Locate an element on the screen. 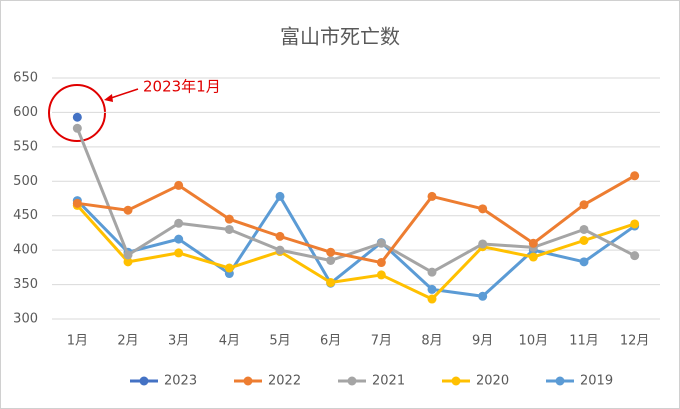 The width and height of the screenshot is (680, 409). x-tick-label: 6月 is located at coordinates (330, 341).